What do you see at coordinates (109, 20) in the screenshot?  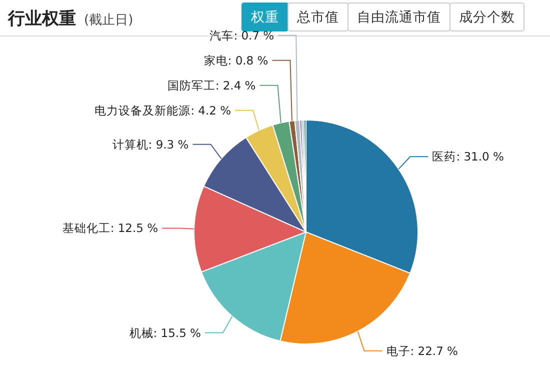 I see `chart-subtitle: (截止日)` at bounding box center [109, 20].